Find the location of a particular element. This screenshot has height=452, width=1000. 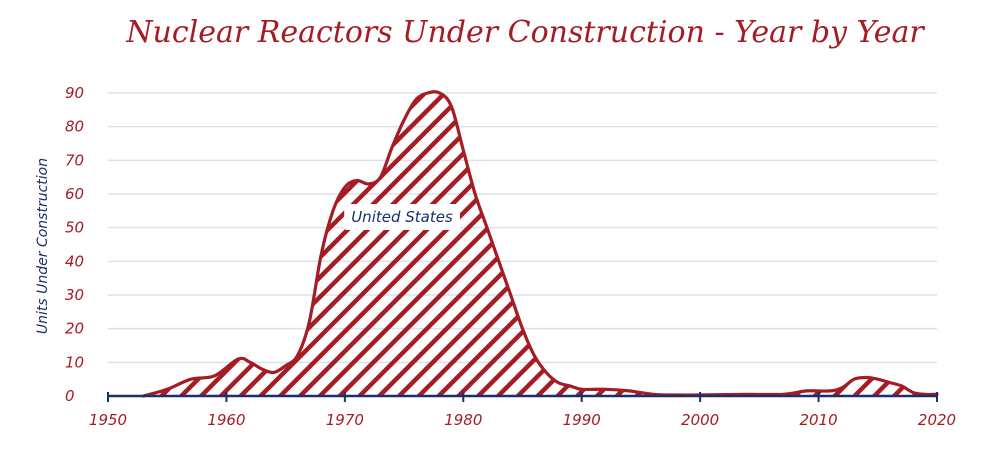

y-tick-label: 20 is located at coordinates (74, 329).